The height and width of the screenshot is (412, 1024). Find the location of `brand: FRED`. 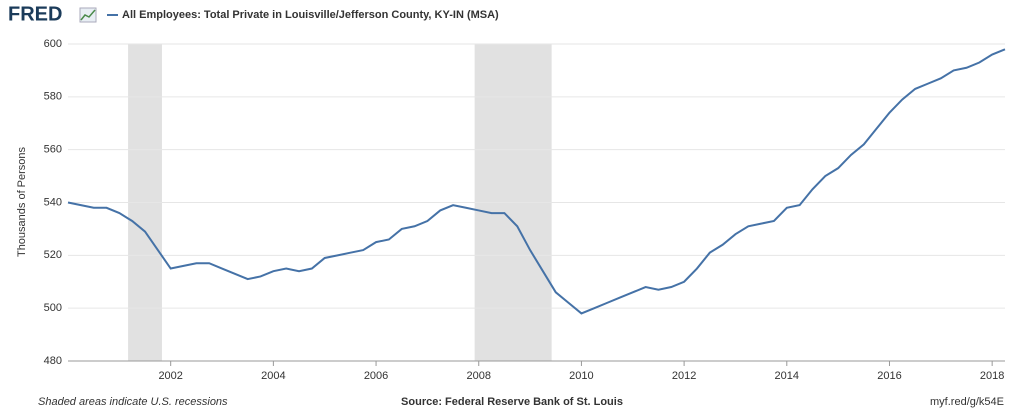

brand: FRED is located at coordinates (35, 14).